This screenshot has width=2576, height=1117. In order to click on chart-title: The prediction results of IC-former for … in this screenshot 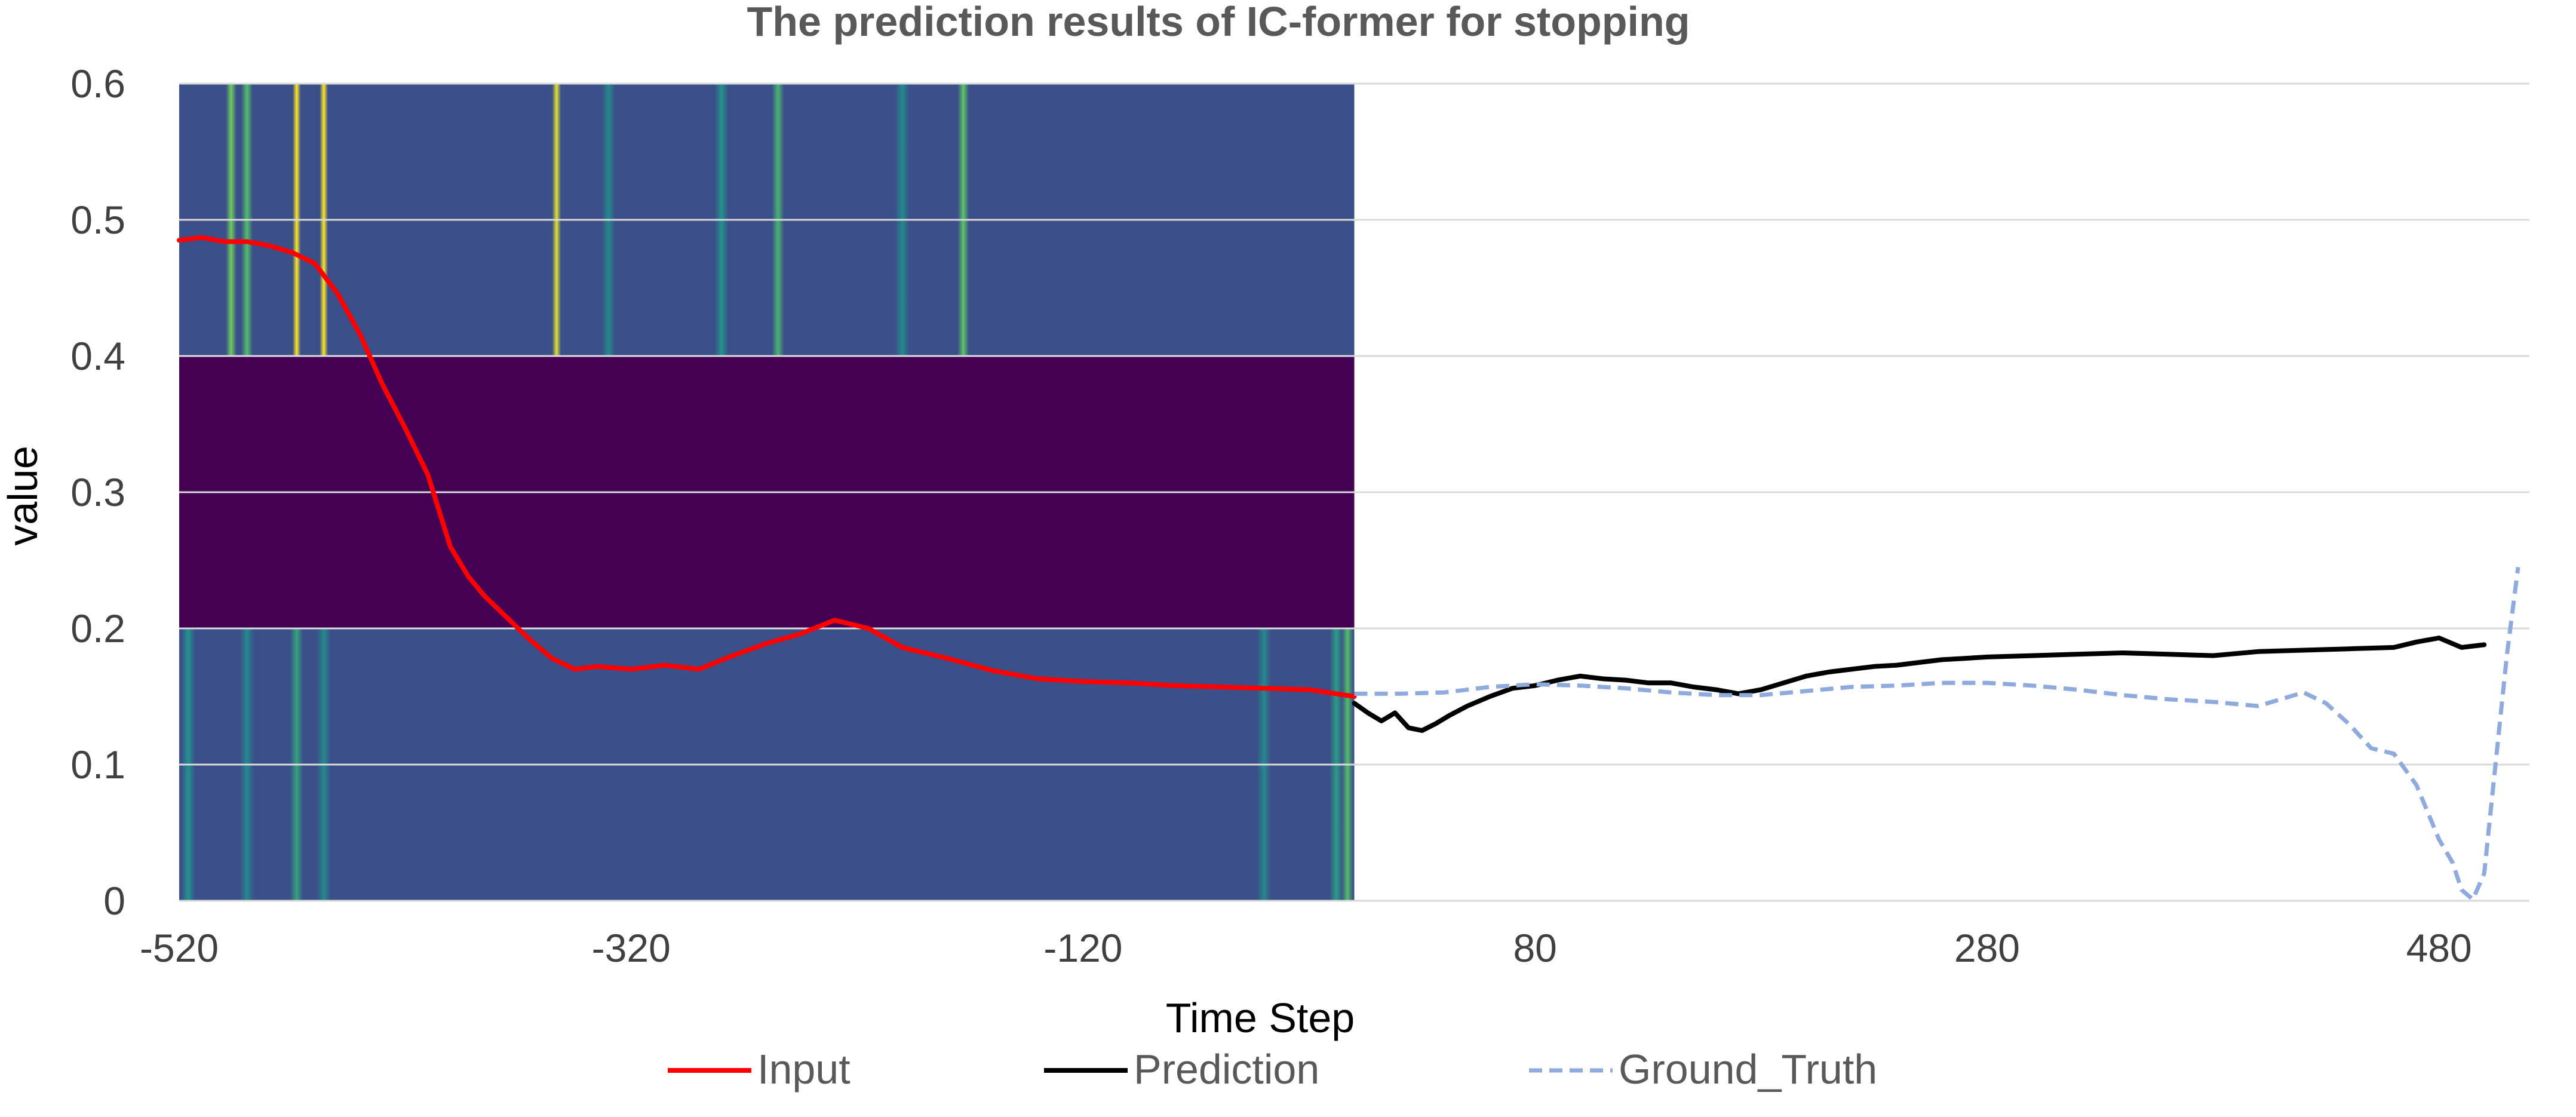, I will do `click(1218, 22)`.